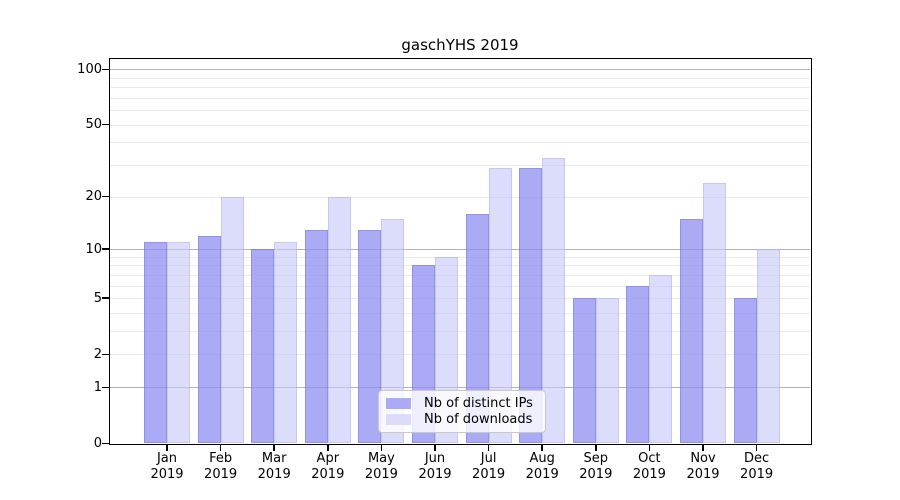 The width and height of the screenshot is (900, 500). Describe the element at coordinates (93, 197) in the screenshot. I see `y-tick-label-20: 20` at that location.